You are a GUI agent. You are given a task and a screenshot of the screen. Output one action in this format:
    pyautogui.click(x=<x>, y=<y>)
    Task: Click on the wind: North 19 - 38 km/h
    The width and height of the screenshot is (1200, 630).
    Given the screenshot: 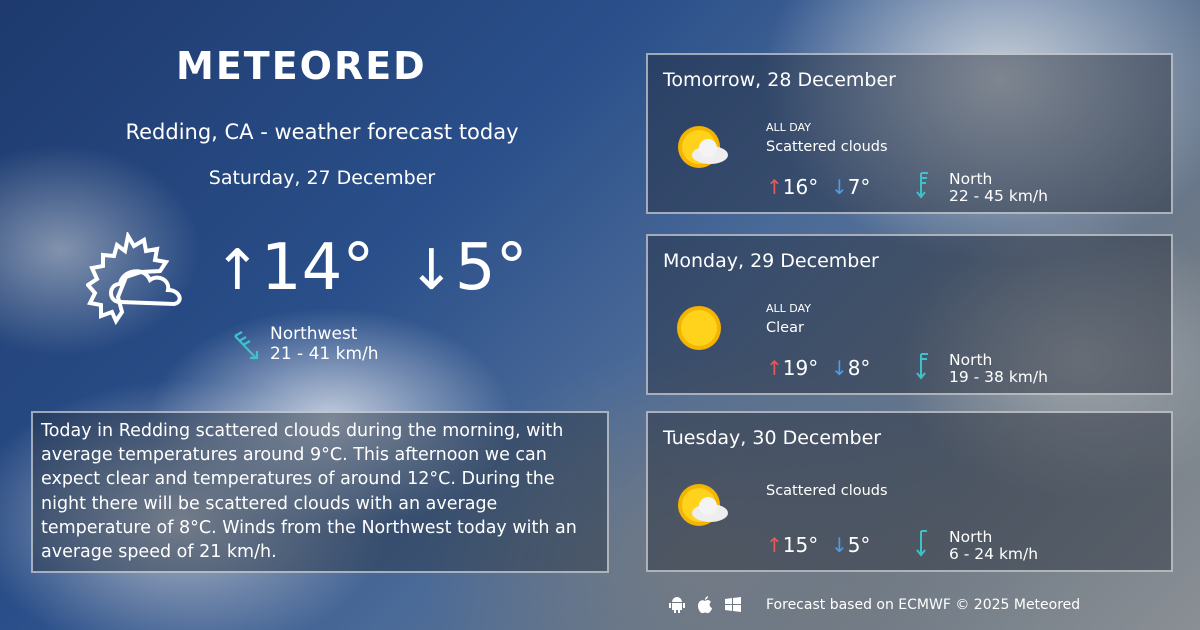 What is the action you would take?
    pyautogui.click(x=998, y=368)
    